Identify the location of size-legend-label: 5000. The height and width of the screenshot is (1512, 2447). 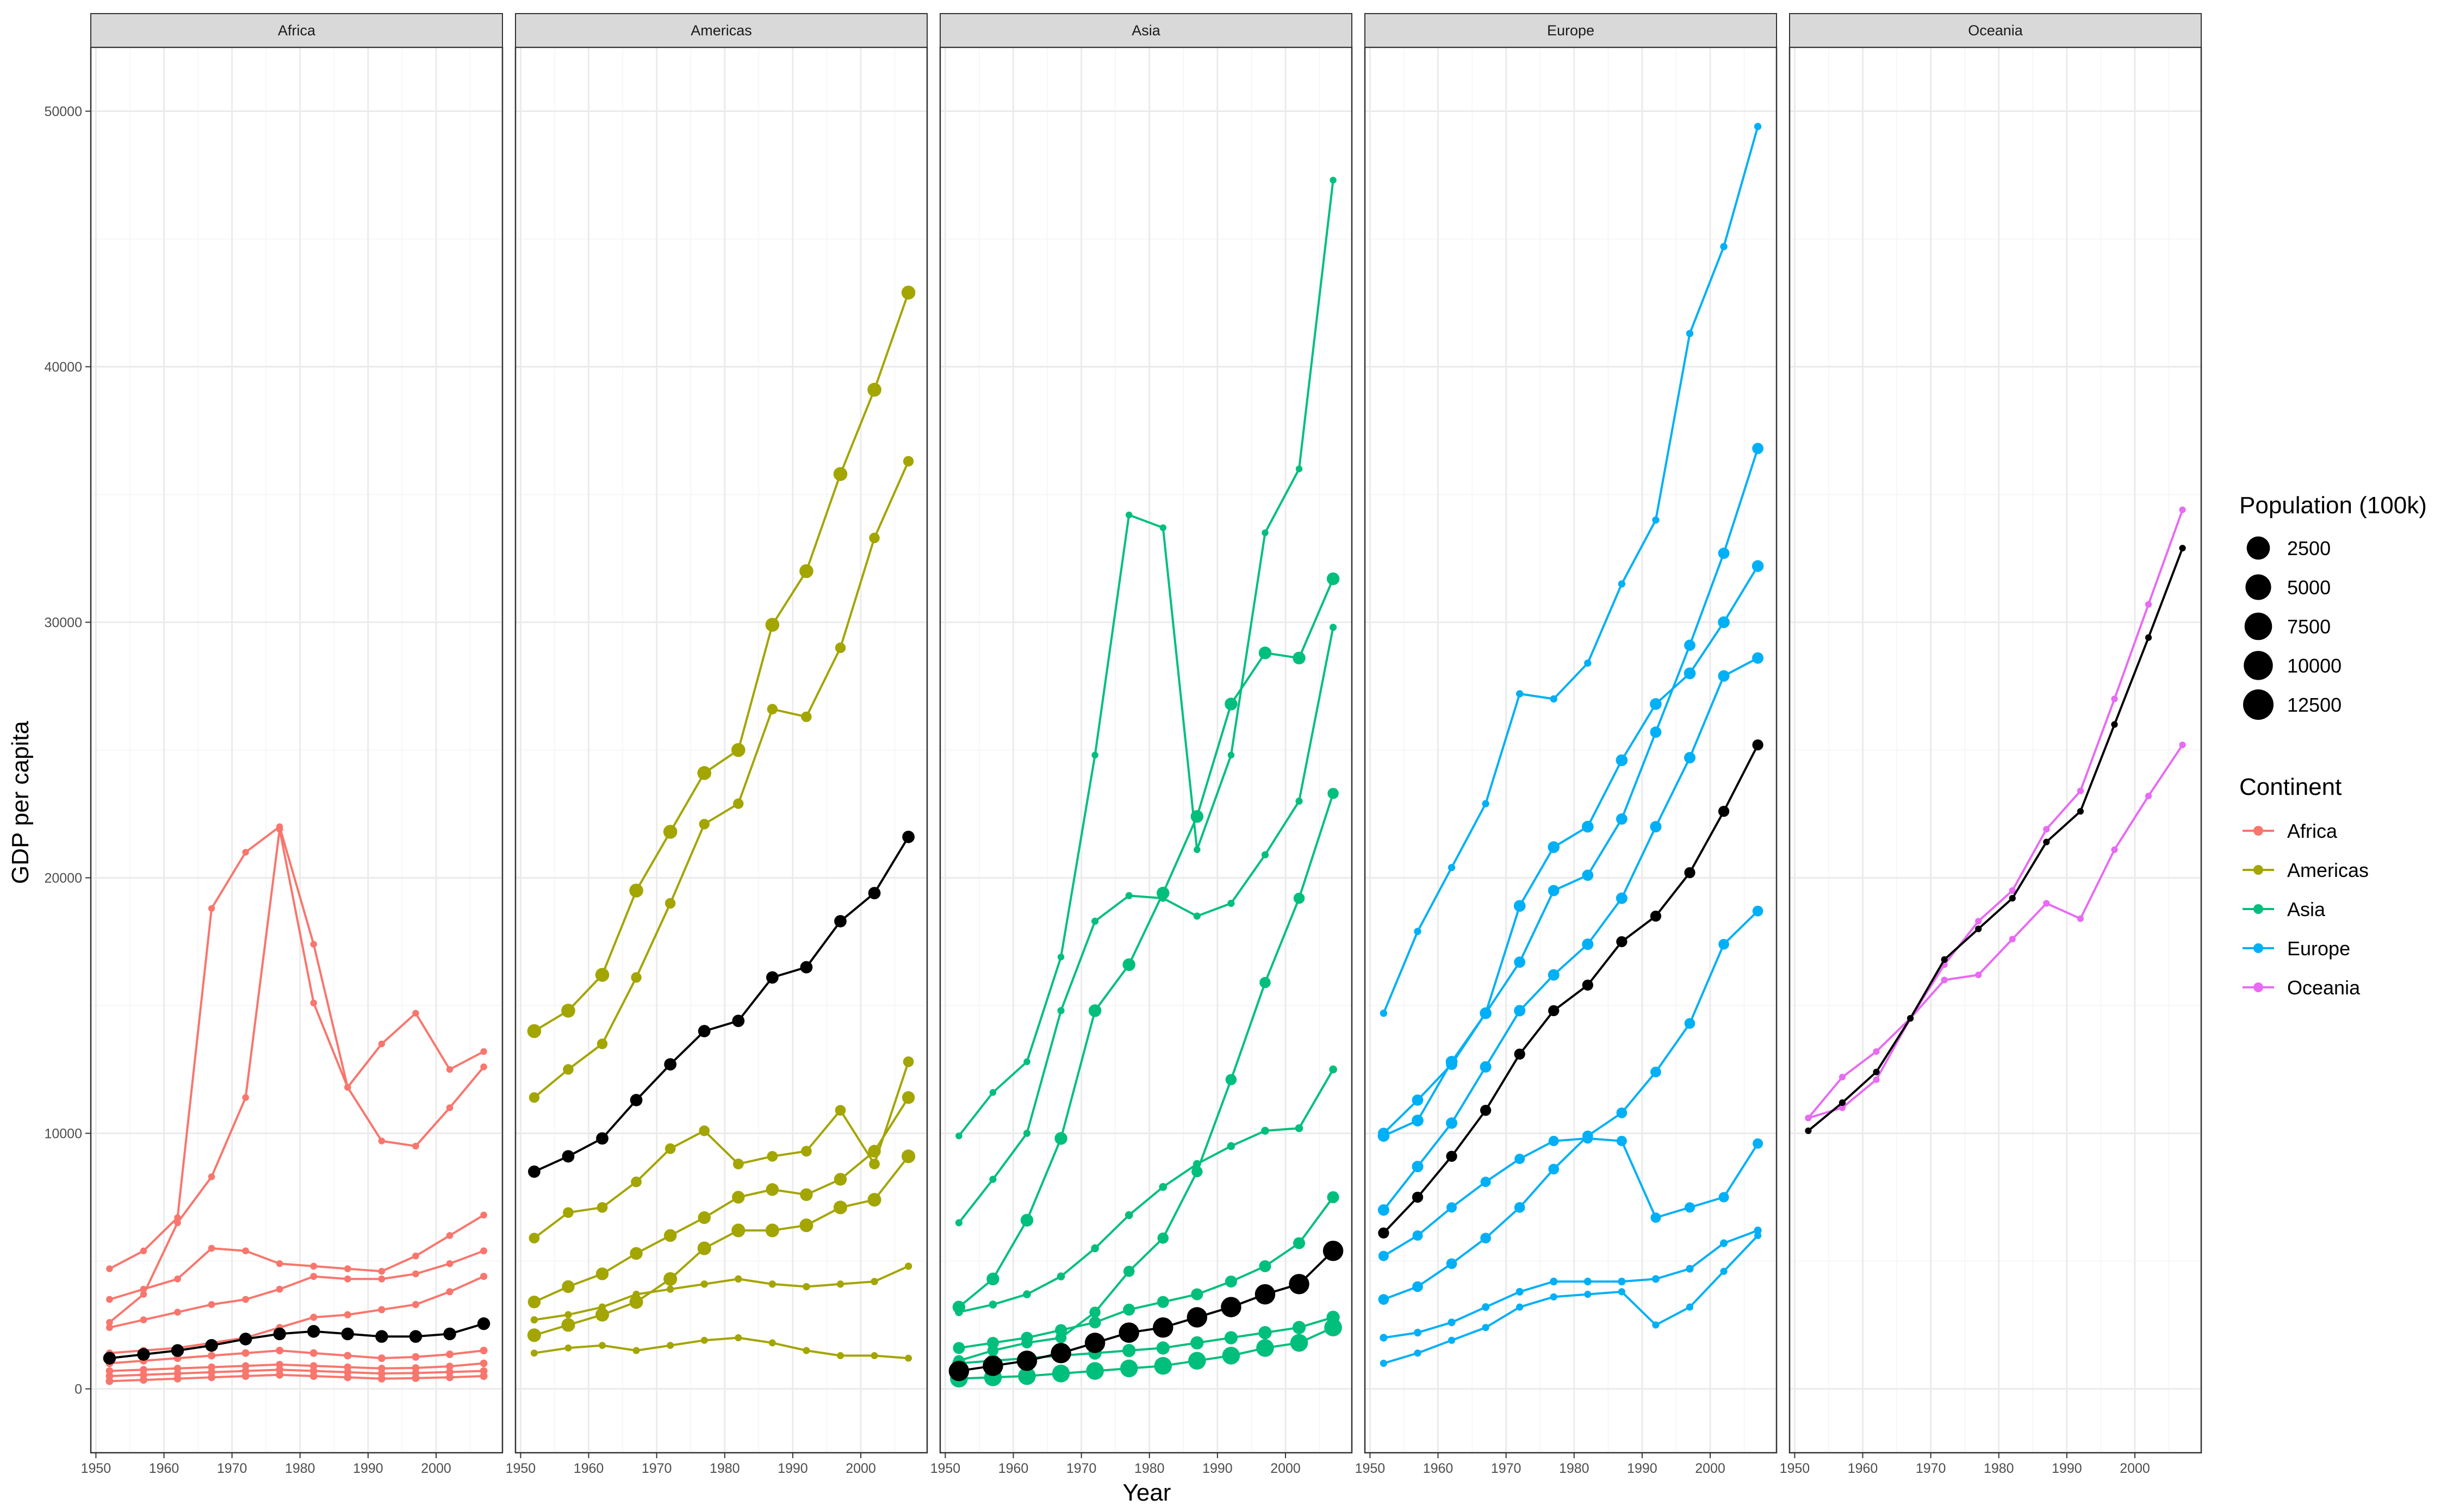
(2309, 587).